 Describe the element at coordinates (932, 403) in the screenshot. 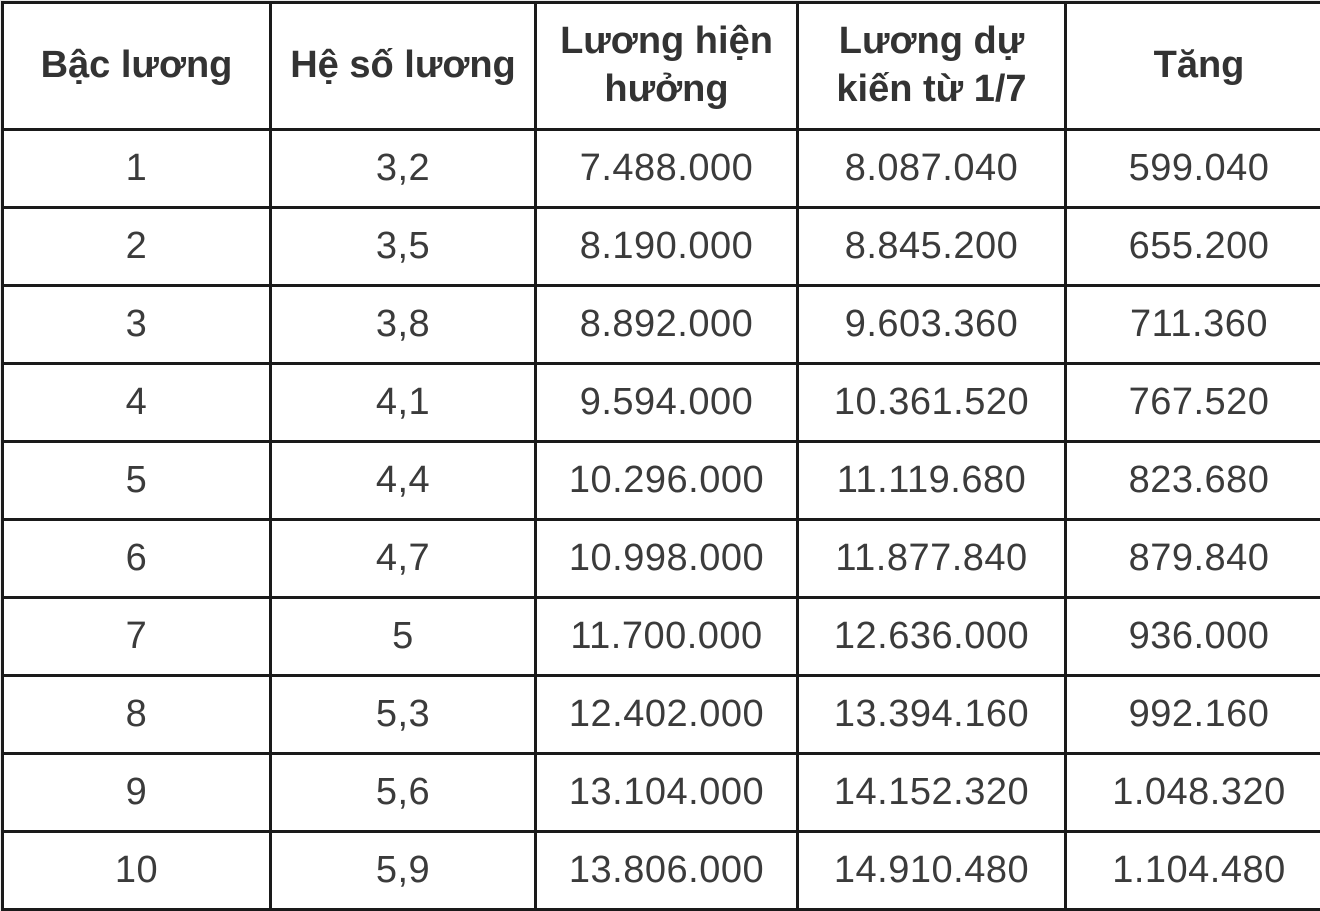

I see `table-cell: 10.361.520` at that location.